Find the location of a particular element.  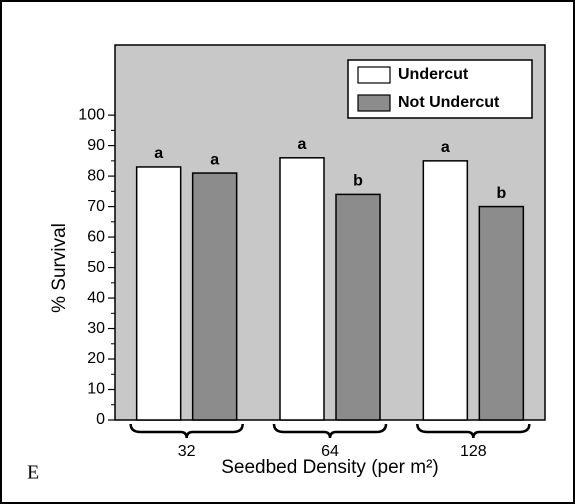

y-tick-label: 0 is located at coordinates (100, 419).